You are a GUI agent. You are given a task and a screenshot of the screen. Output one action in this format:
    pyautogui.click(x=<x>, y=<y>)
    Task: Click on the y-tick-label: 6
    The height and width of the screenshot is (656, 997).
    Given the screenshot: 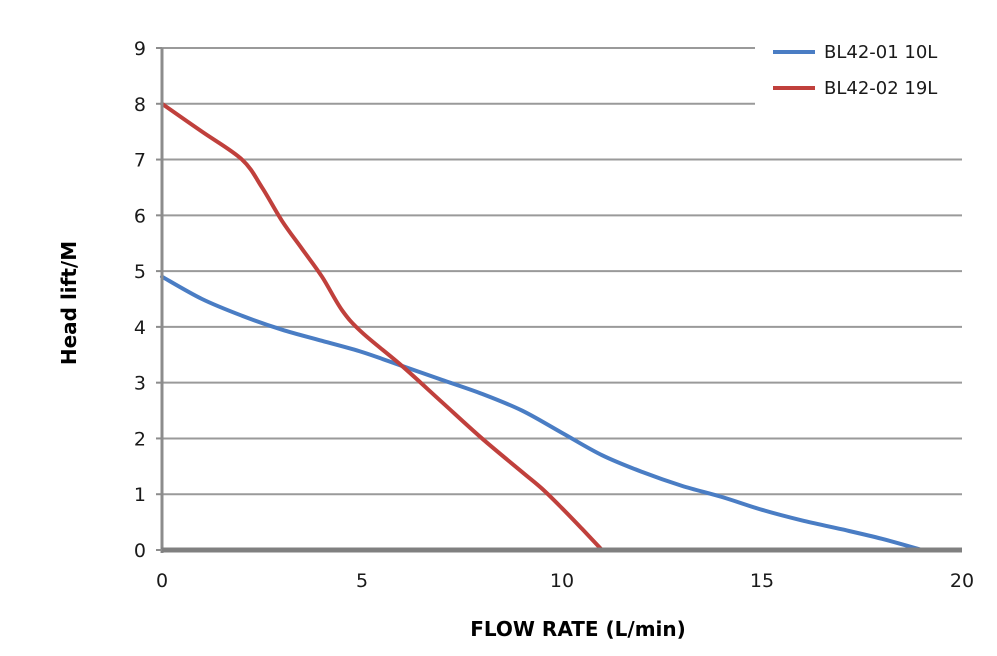 What is the action you would take?
    pyautogui.click(x=140, y=216)
    